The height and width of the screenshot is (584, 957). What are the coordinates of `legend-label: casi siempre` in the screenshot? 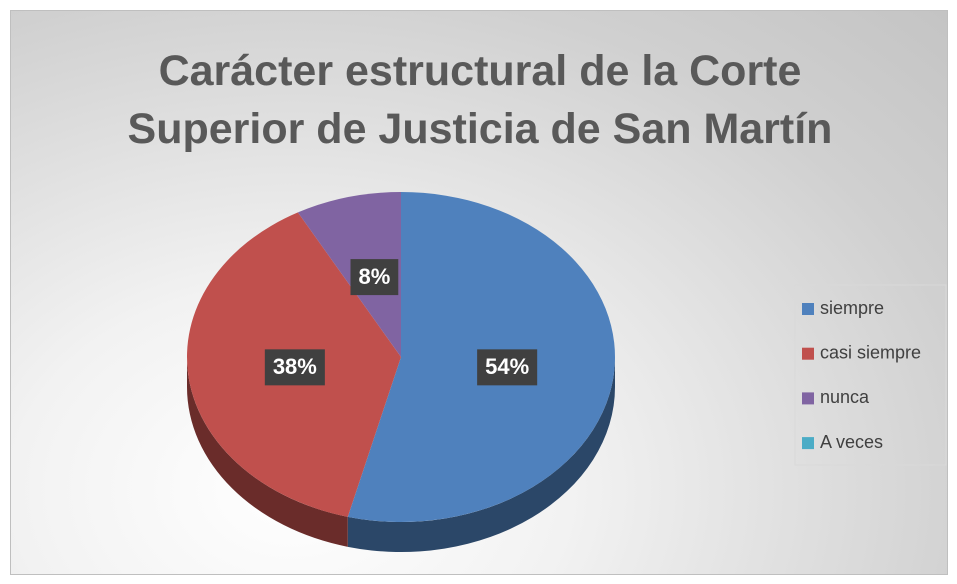 It's located at (870, 352).